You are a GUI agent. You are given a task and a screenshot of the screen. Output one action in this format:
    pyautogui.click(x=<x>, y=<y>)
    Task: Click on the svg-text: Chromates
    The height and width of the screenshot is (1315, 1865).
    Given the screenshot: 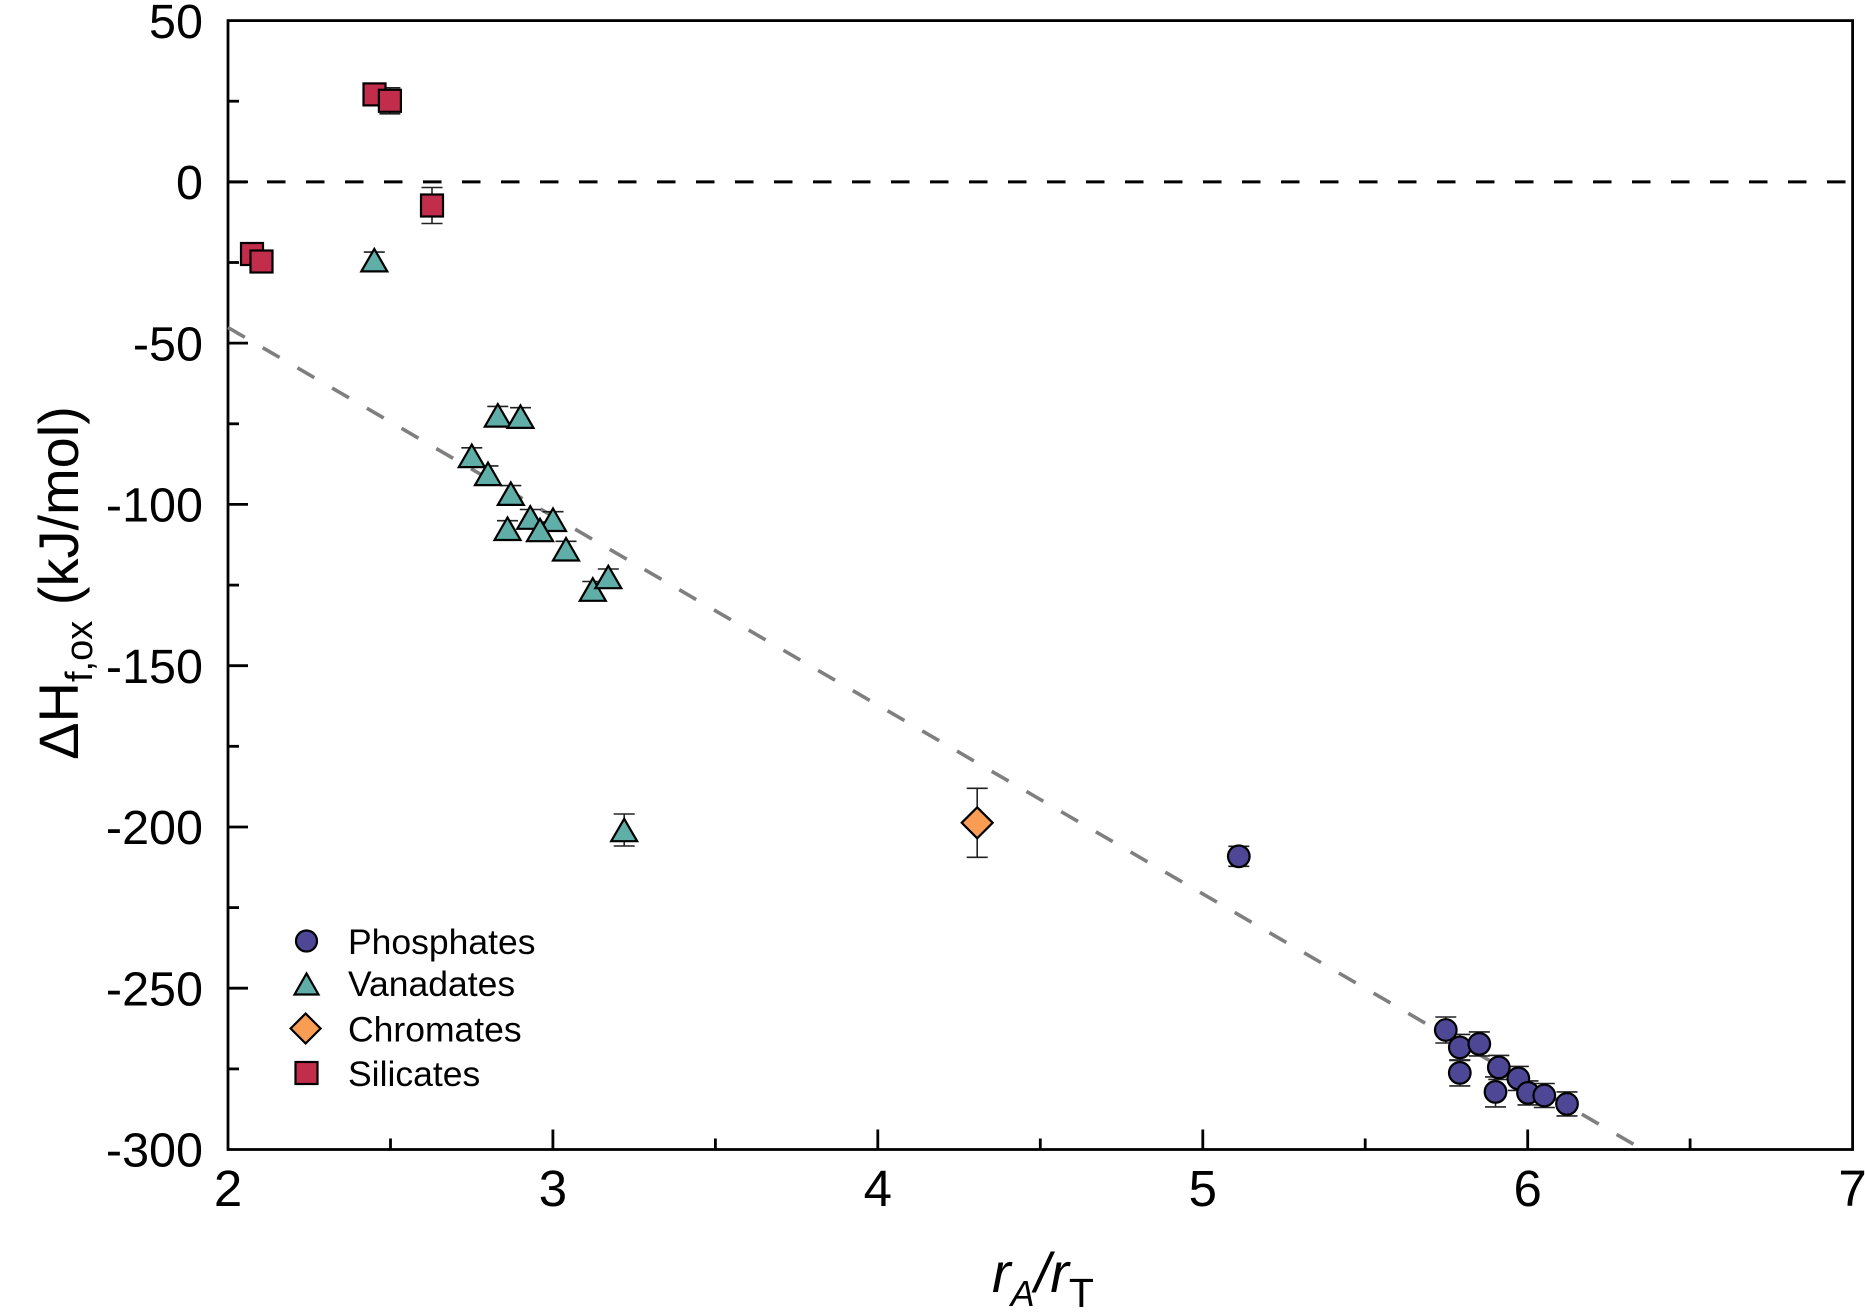 What is the action you would take?
    pyautogui.click(x=435, y=1030)
    